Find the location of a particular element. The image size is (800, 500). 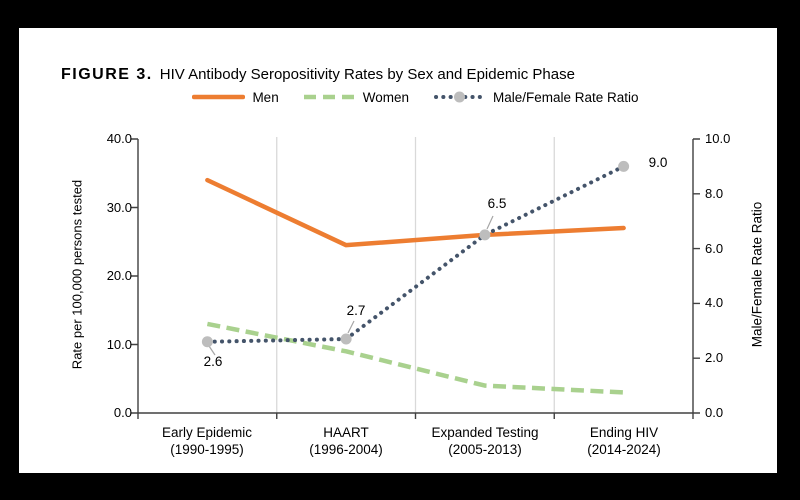

right-axis-tick: 8.0 is located at coordinates (714, 193).